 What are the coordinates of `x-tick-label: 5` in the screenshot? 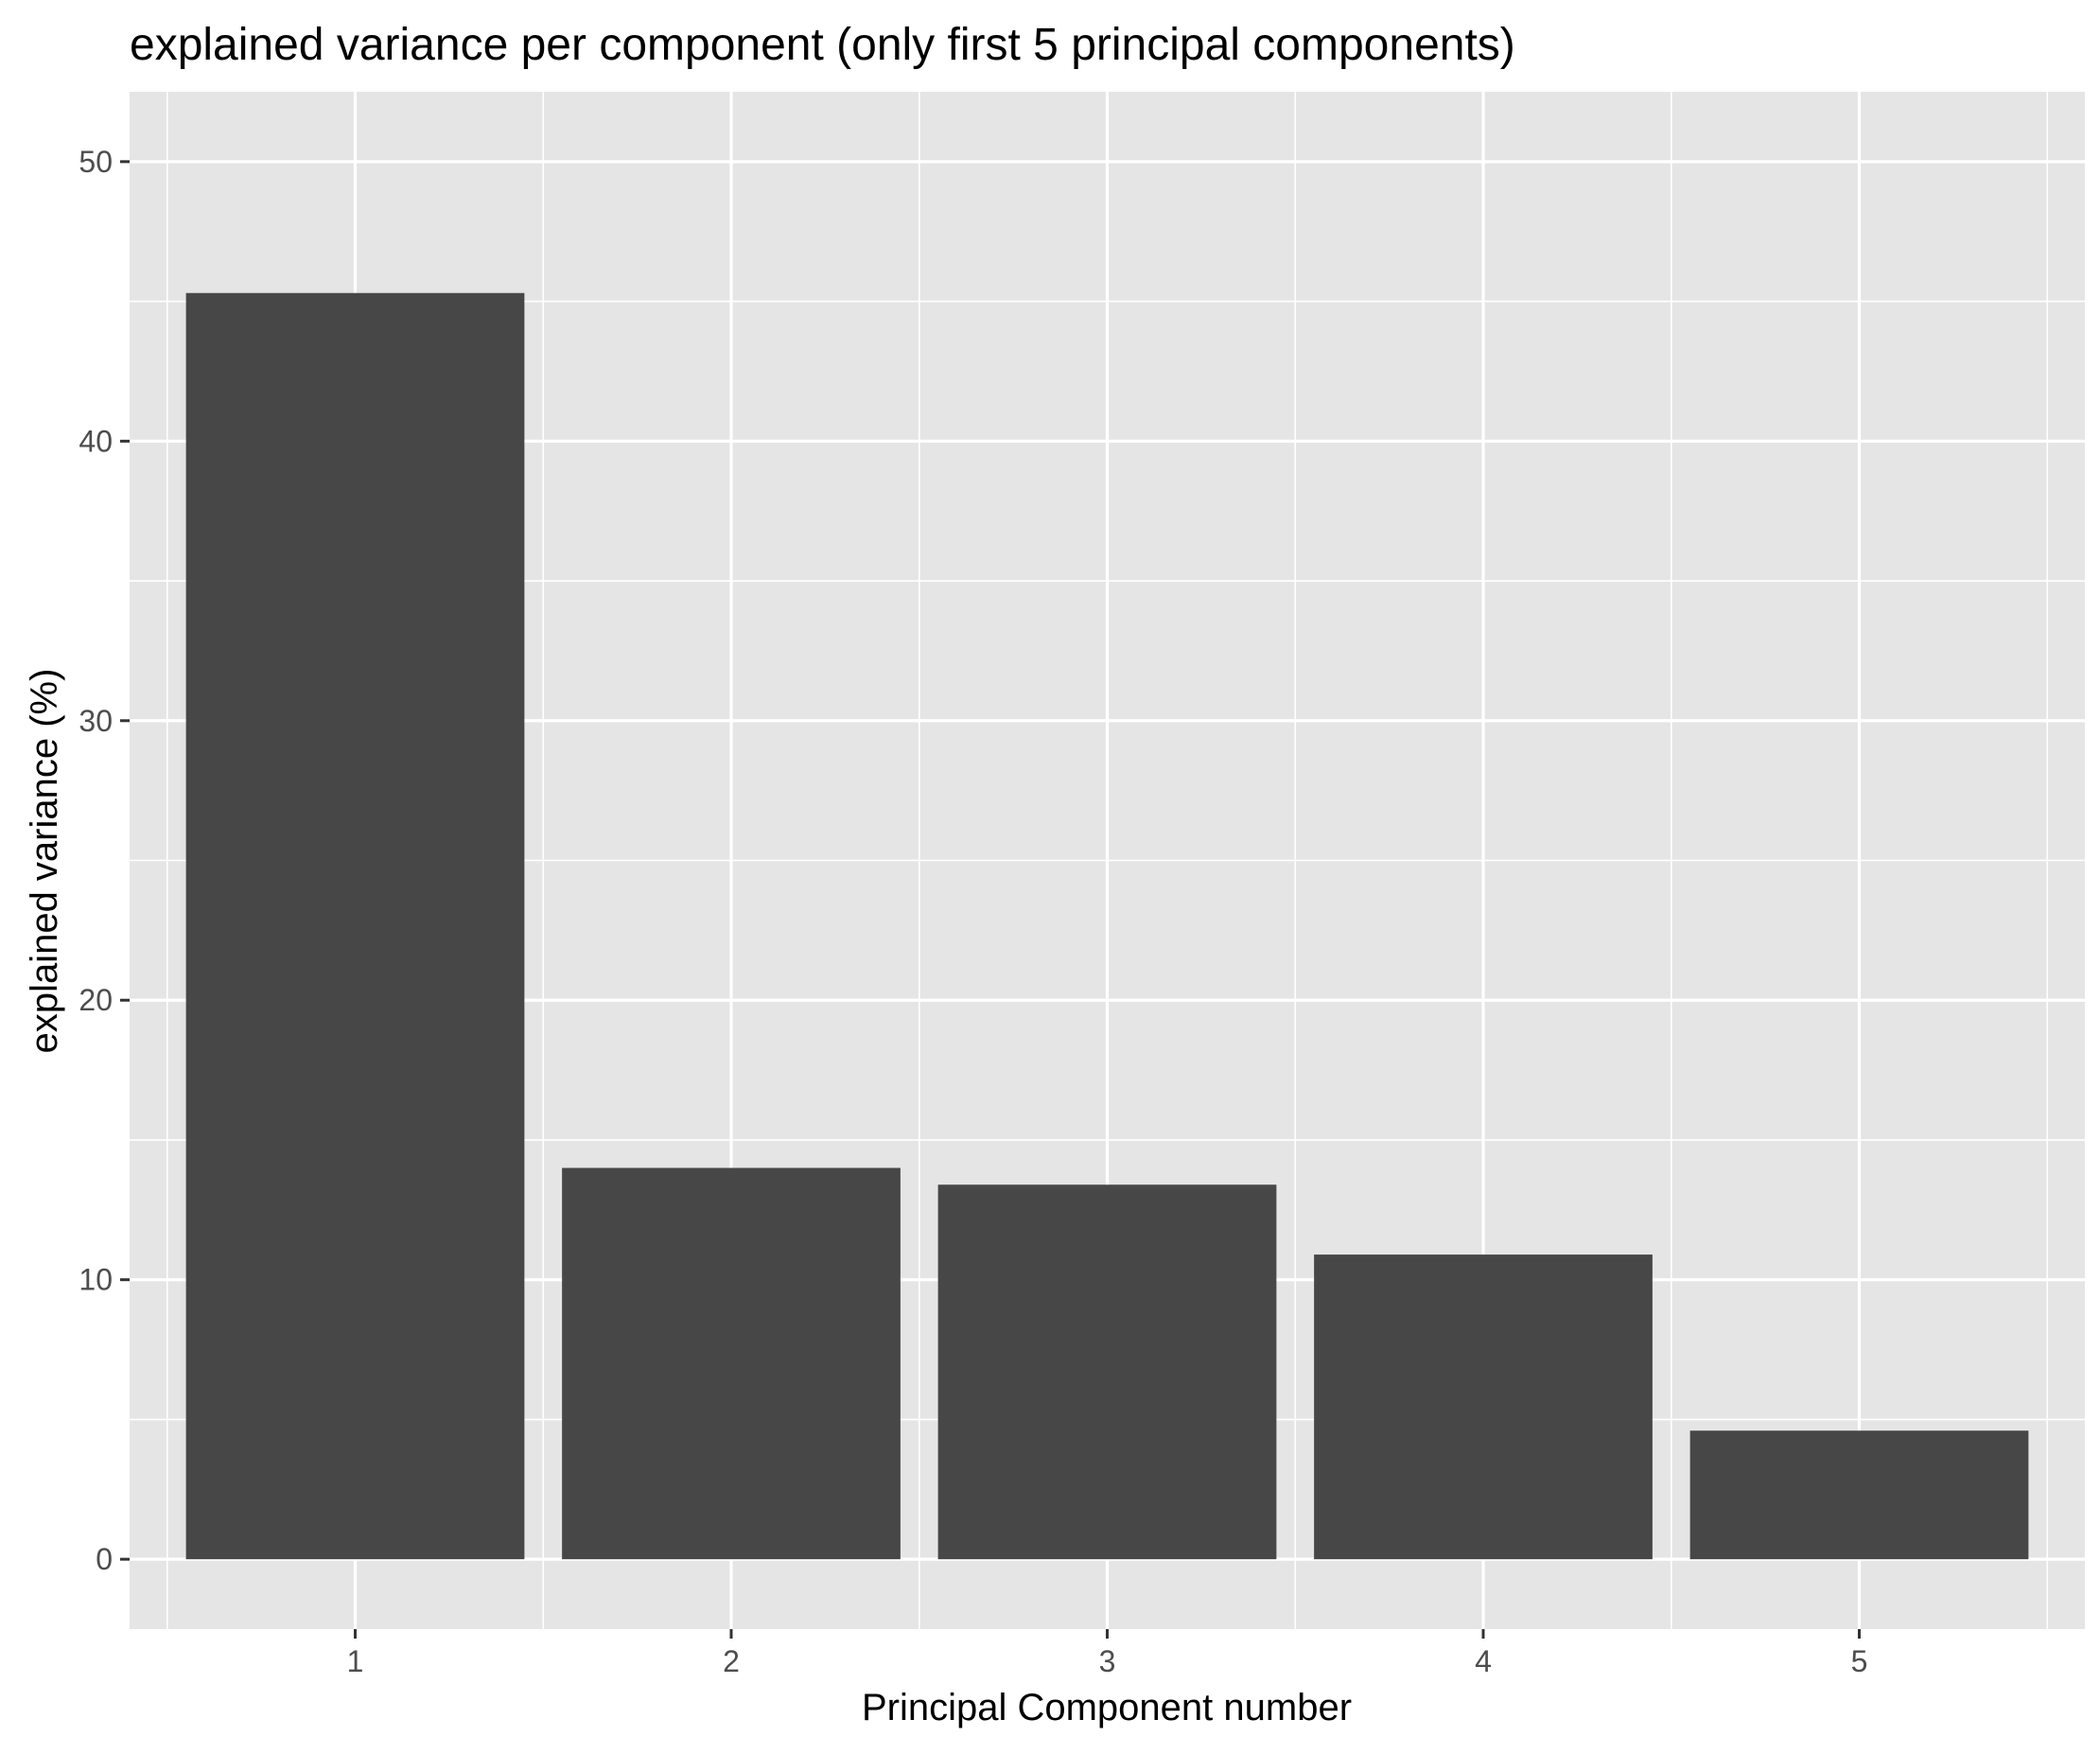 It's located at (1859, 1661).